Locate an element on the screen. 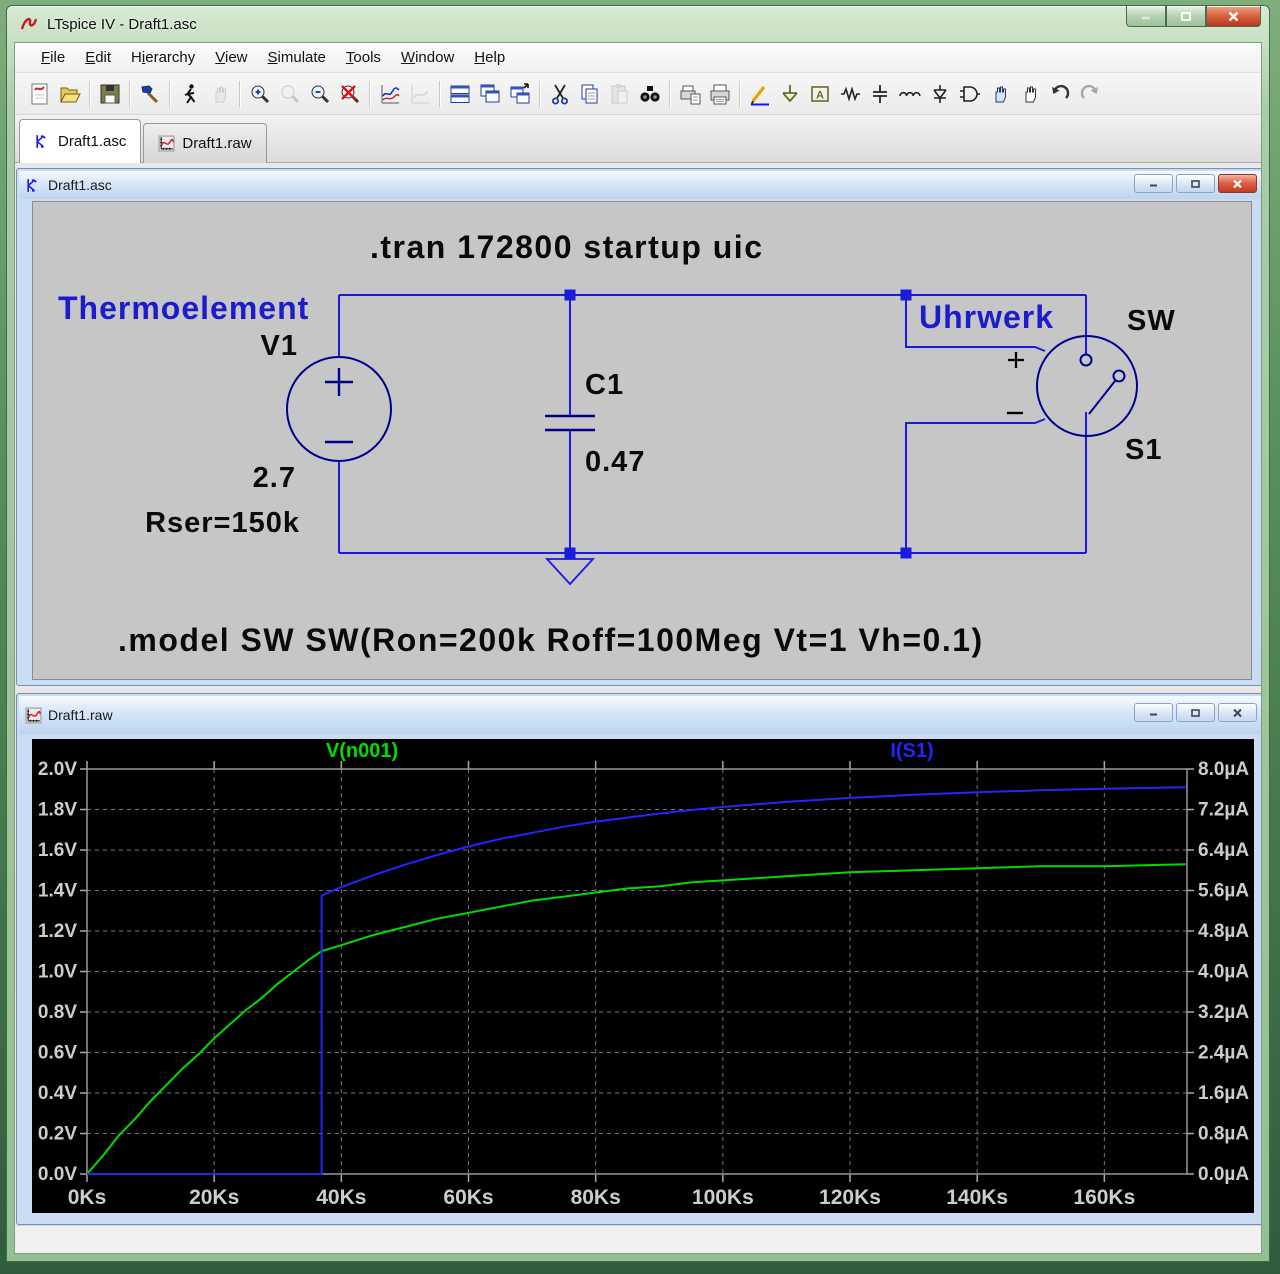  place-component-icon is located at coordinates (970, 93).